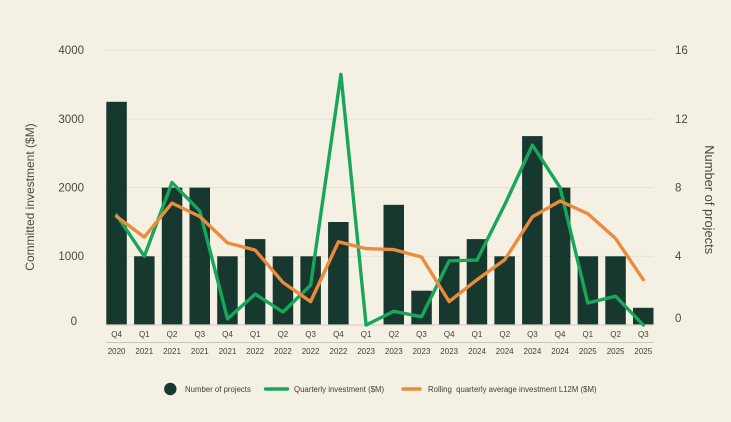 This screenshot has height=422, width=731. What do you see at coordinates (71, 51) in the screenshot?
I see `svg-text: 4000` at bounding box center [71, 51].